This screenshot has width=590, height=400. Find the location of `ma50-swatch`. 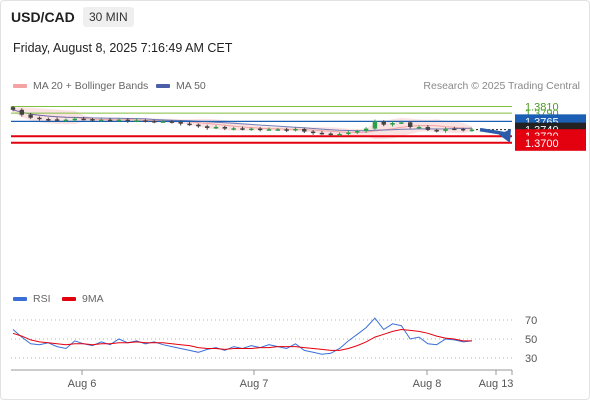

ma50-swatch is located at coordinates (163, 86).